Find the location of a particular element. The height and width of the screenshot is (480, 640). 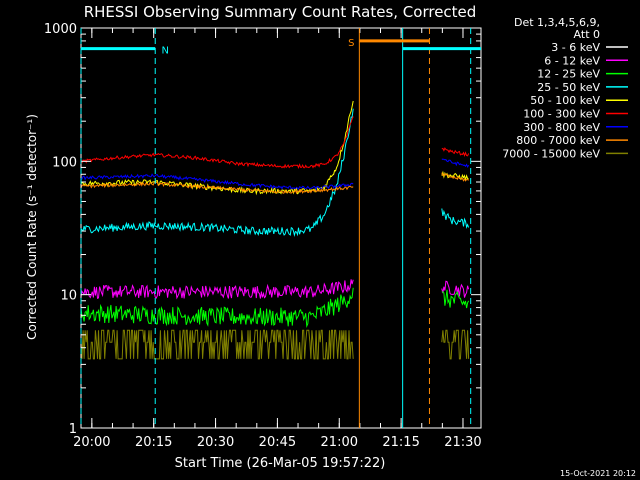

x-tick-label: 21:30 is located at coordinates (462, 442).